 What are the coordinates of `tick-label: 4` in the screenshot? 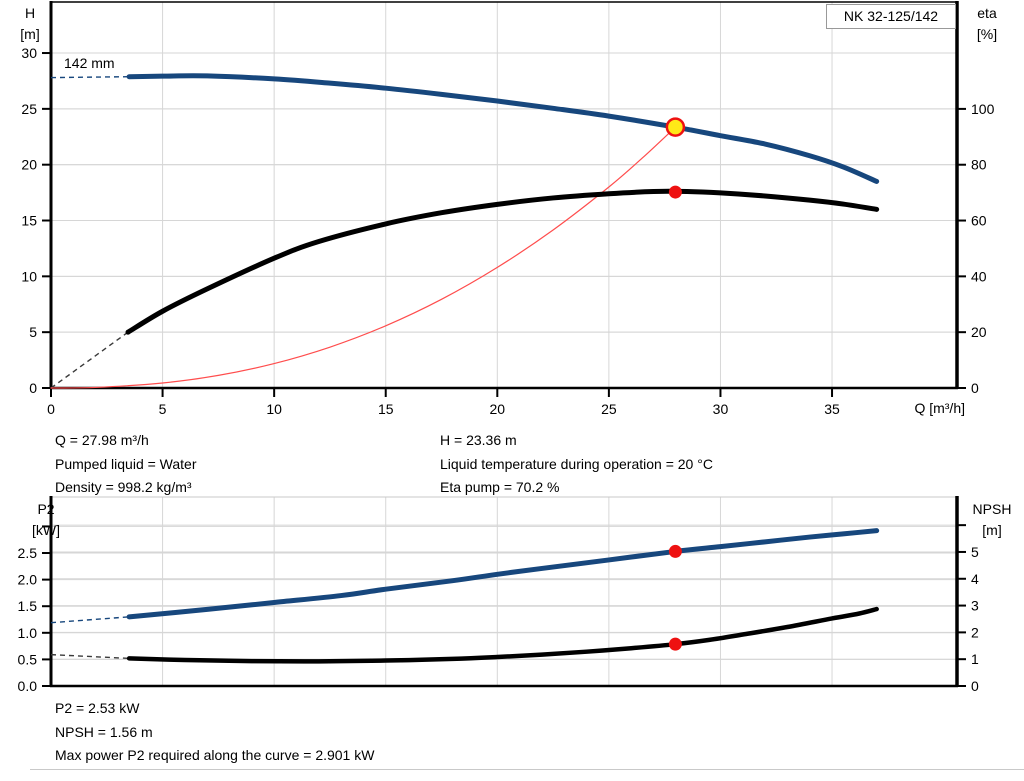 It's located at (975, 579).